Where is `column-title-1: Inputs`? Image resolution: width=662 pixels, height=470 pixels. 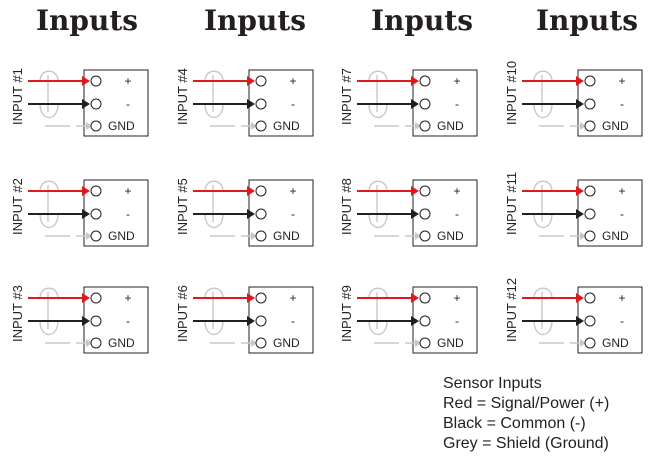 column-title-1: Inputs is located at coordinates (87, 20).